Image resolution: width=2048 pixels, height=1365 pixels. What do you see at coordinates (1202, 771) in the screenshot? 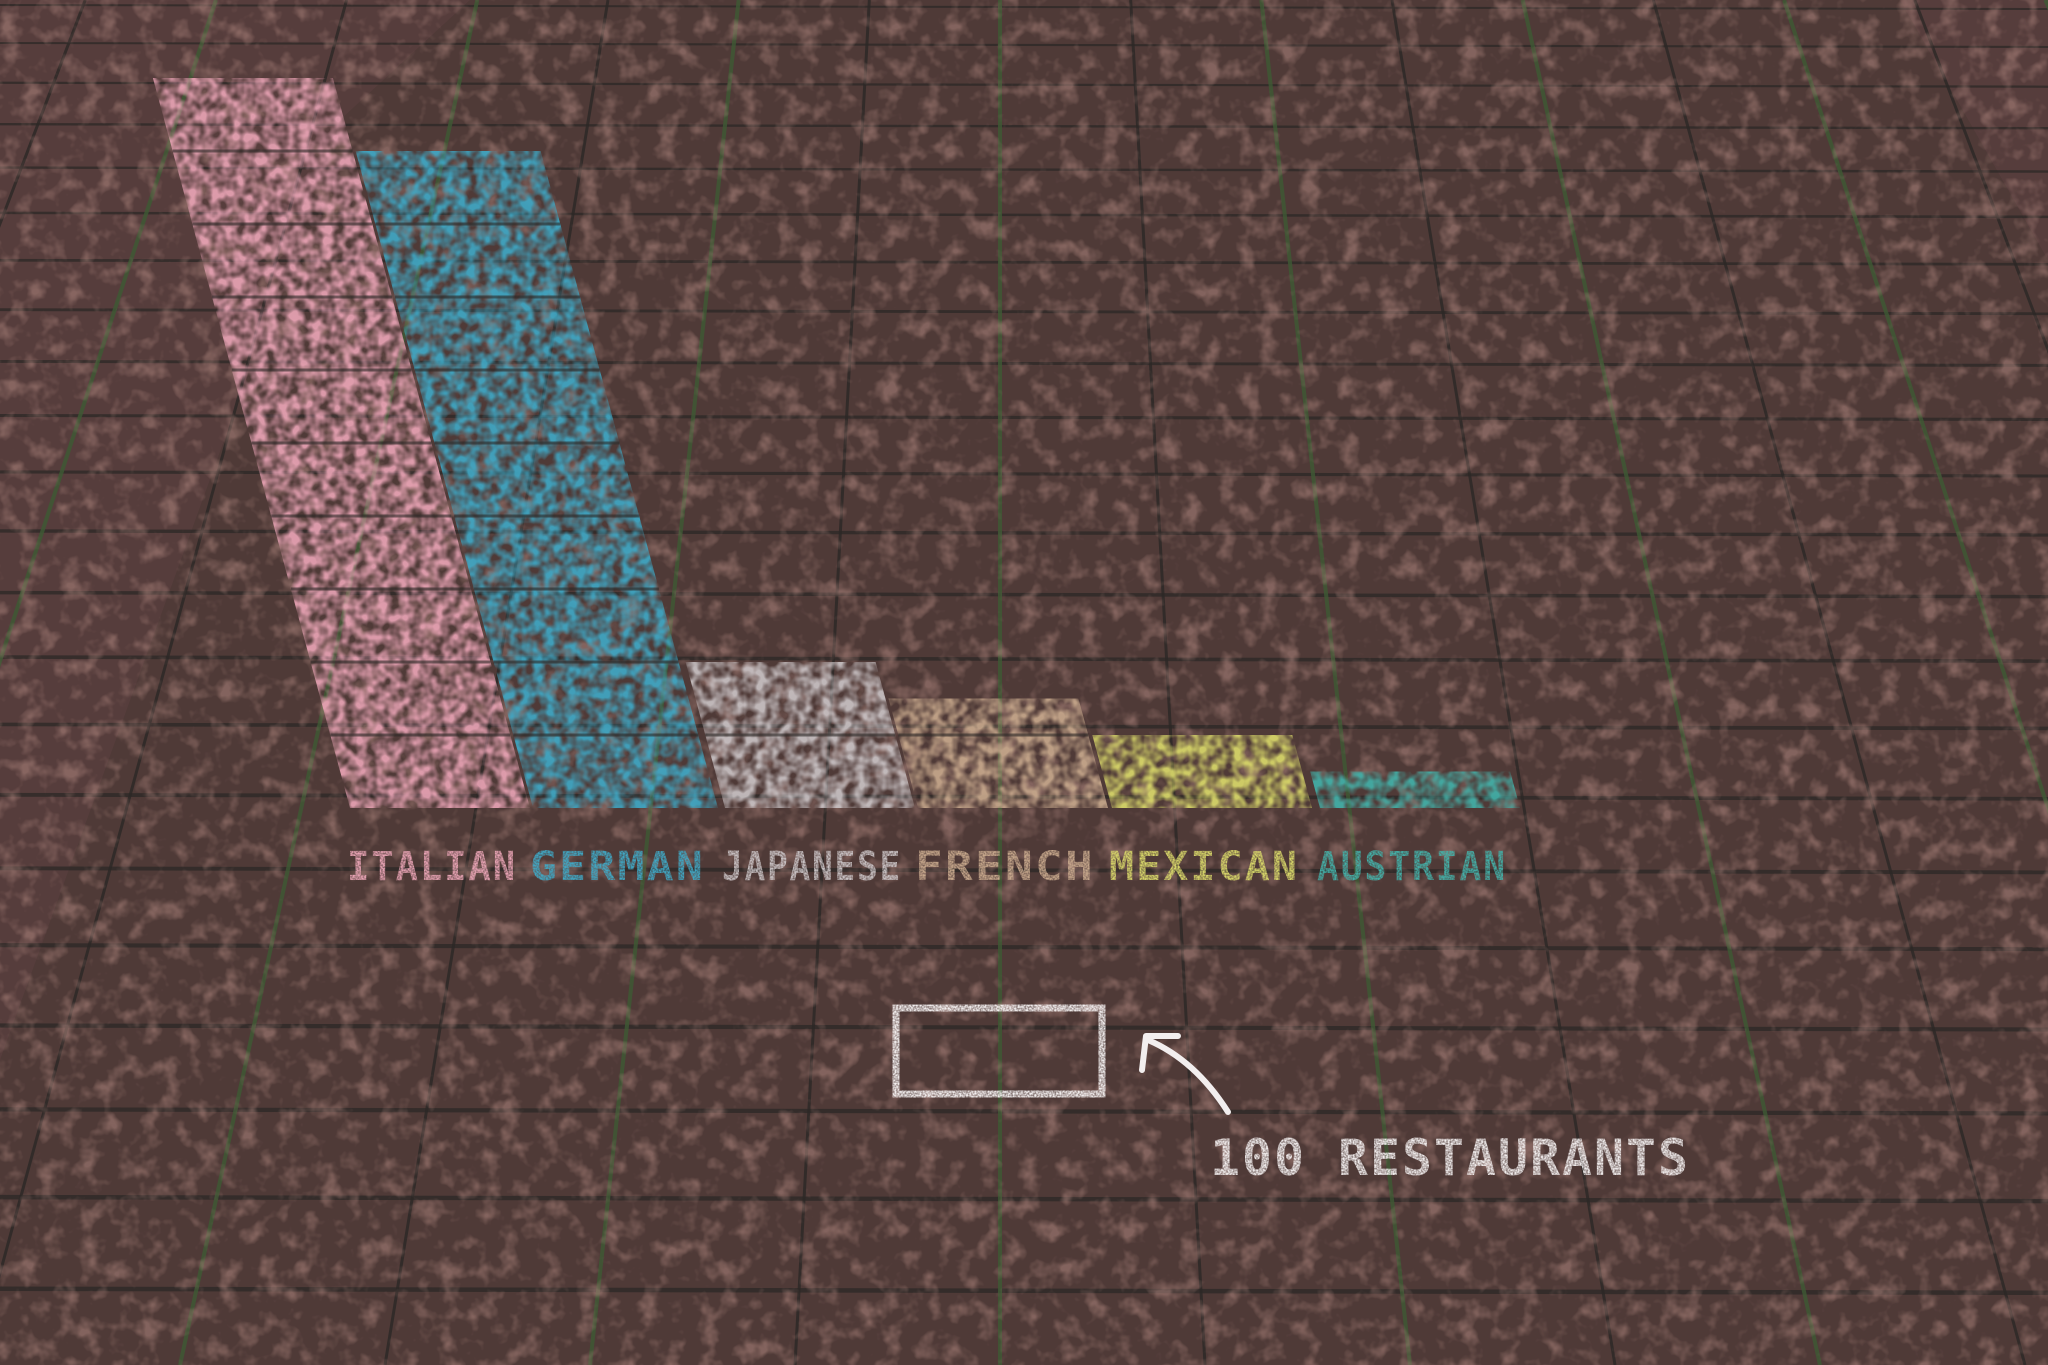
I see `bar-mexican` at bounding box center [1202, 771].